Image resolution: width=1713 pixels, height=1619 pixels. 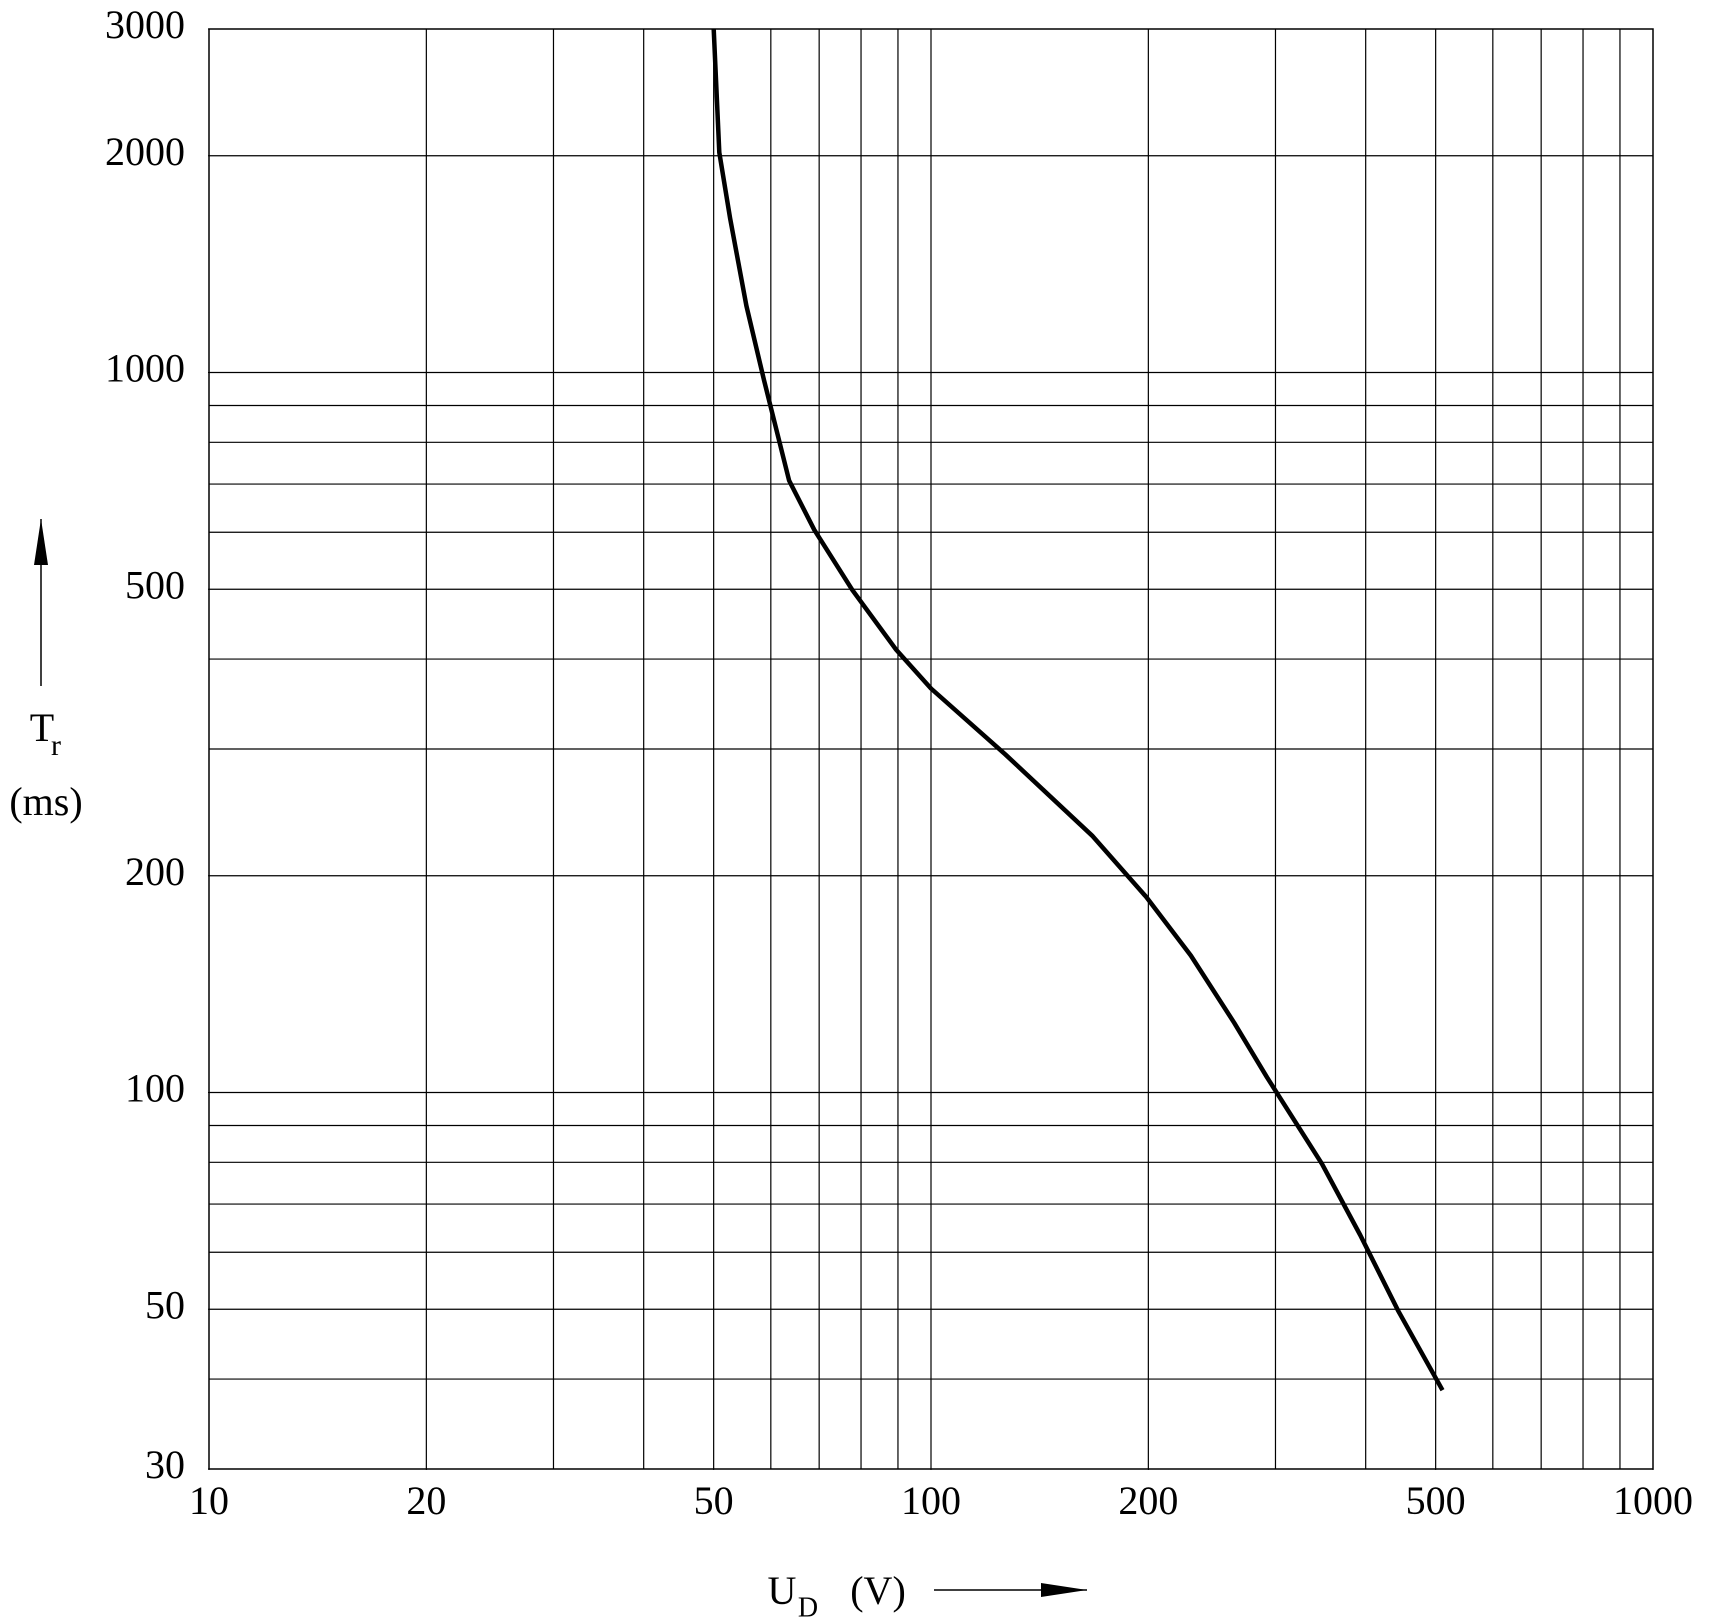 What do you see at coordinates (145, 24) in the screenshot?
I see `y-tick-label: 3000` at bounding box center [145, 24].